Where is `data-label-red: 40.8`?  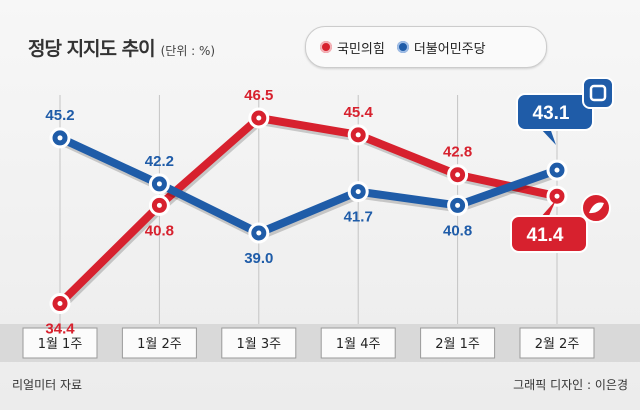 data-label-red: 40.8 is located at coordinates (159, 230).